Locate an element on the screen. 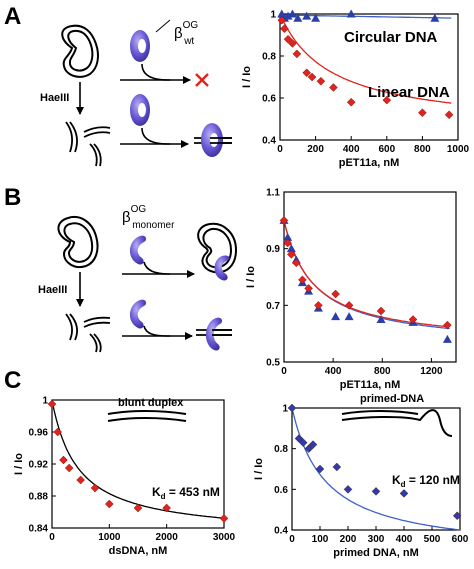 The height and width of the screenshot is (569, 474). y-tick-label: 0.88 is located at coordinates (39, 497).